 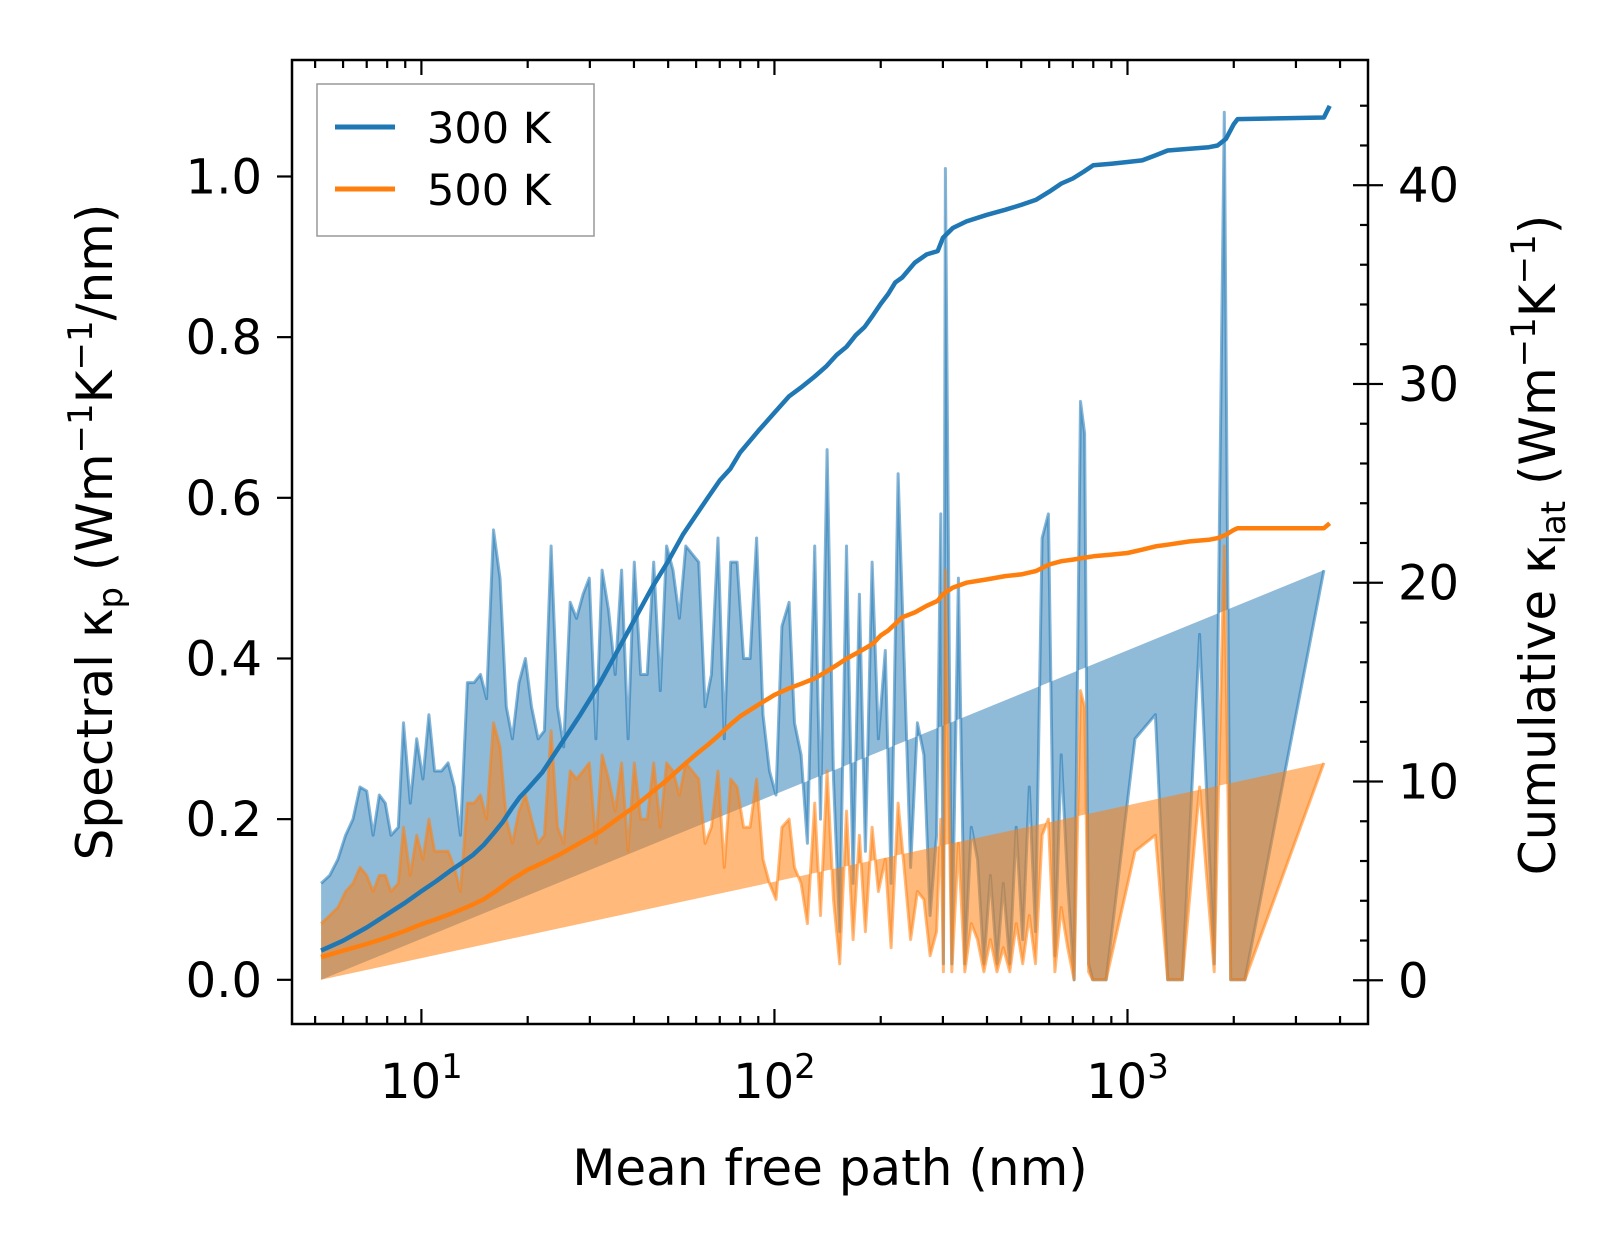 I want to click on legend-label-300k: 300 K, so click(x=490, y=129).